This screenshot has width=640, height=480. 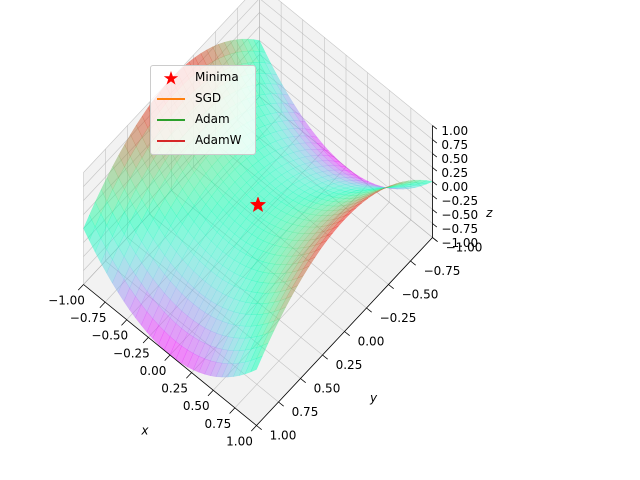 I want to click on legend-item-minima: Minima, so click(x=203, y=78).